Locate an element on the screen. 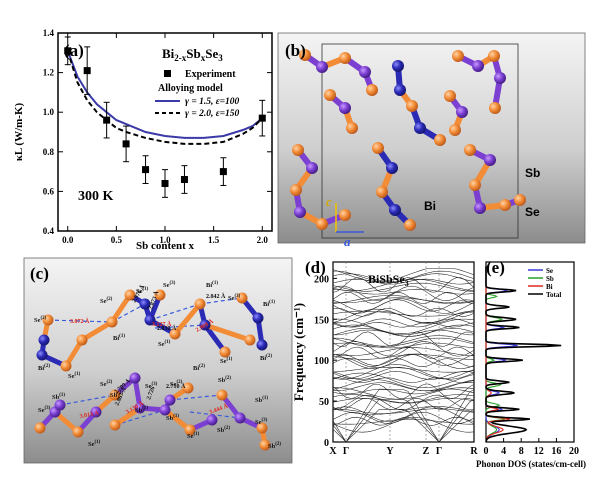 This screenshot has width=600, height=477. chain-top-right is located at coordinates (479, 82).